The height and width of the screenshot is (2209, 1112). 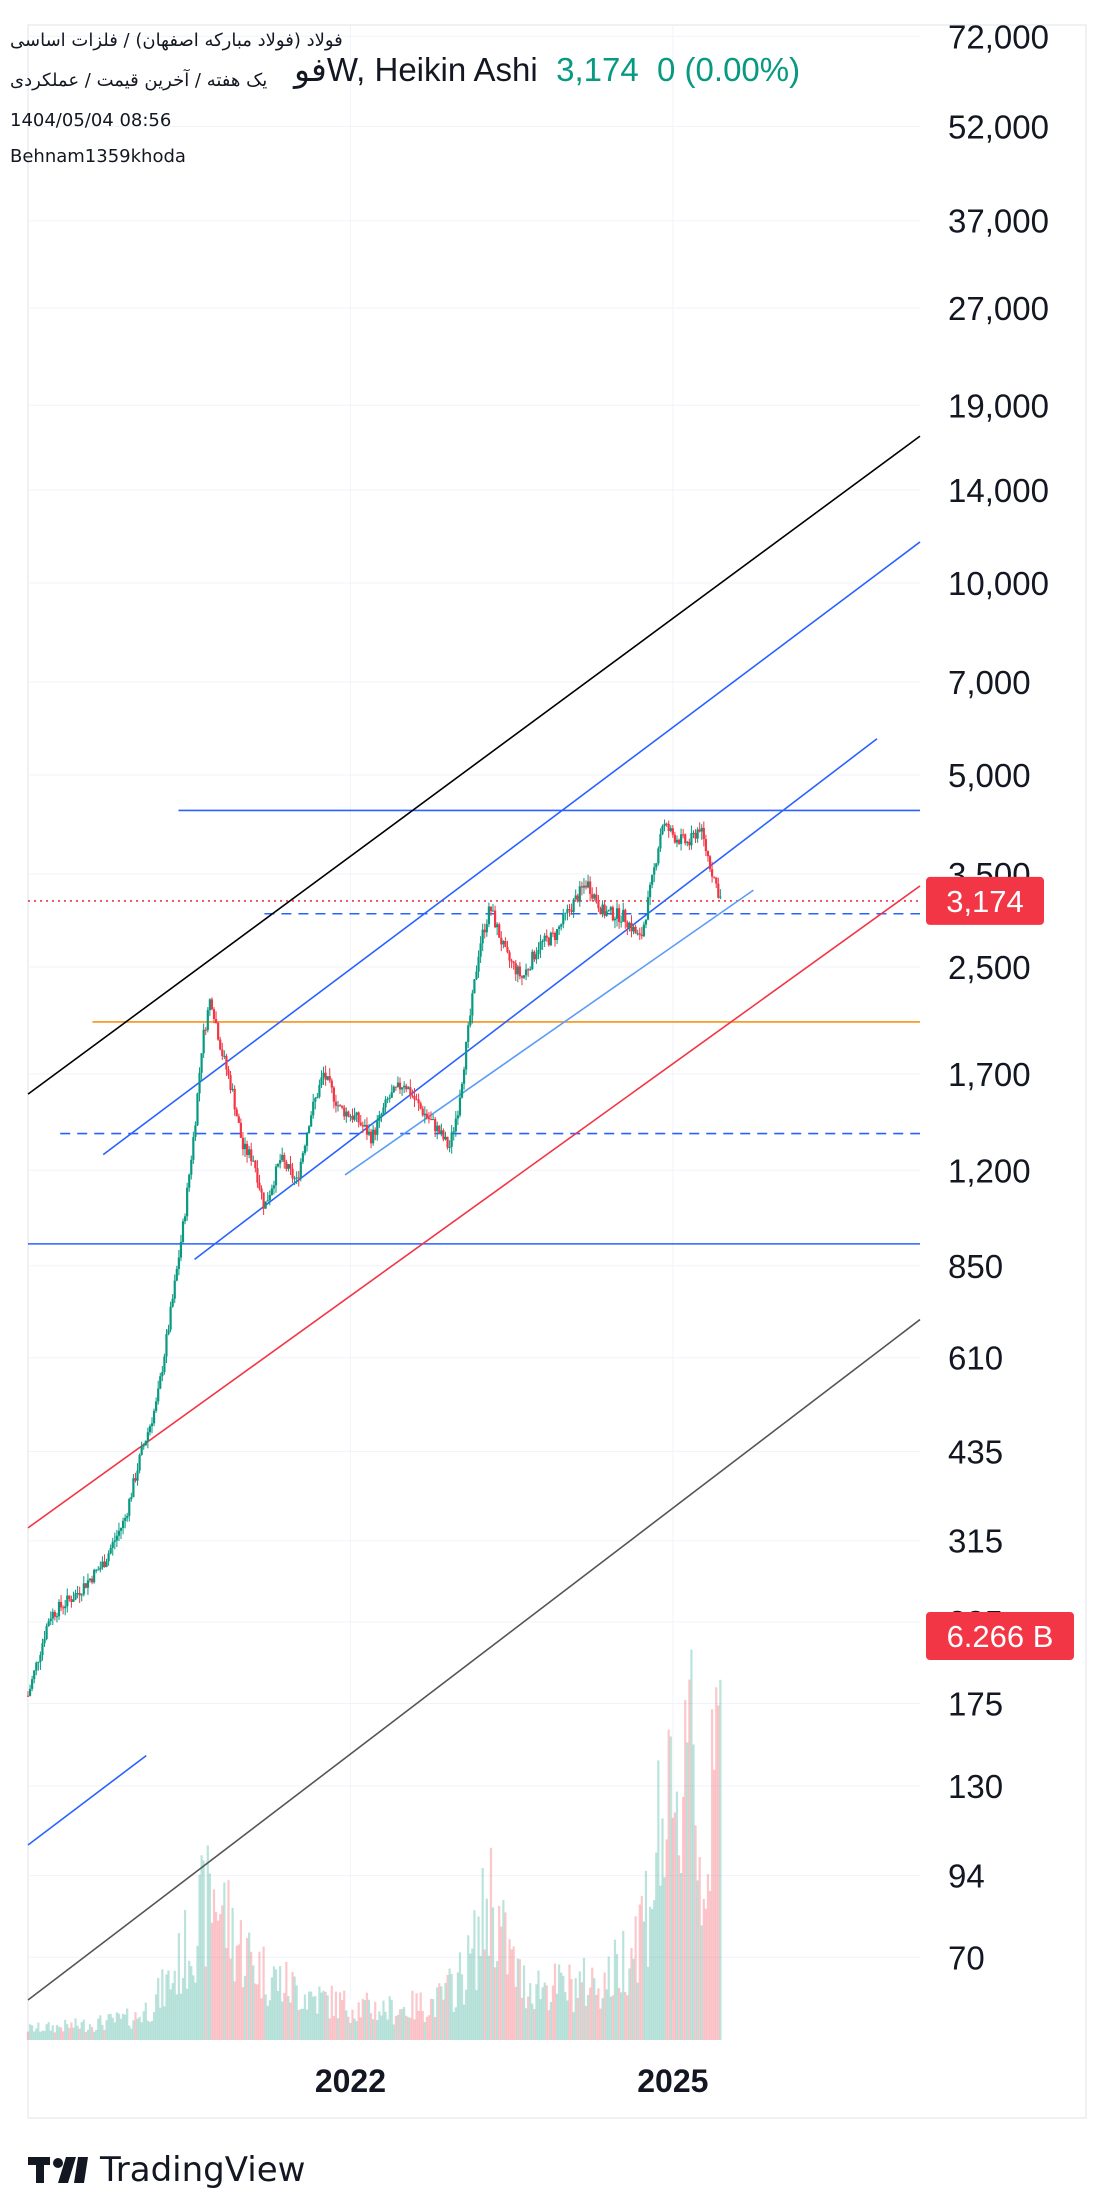 What do you see at coordinates (547, 69) in the screenshot?
I see `chart-legend: فوW, Heikin Ashi 3,174 0 (0.00%)` at bounding box center [547, 69].